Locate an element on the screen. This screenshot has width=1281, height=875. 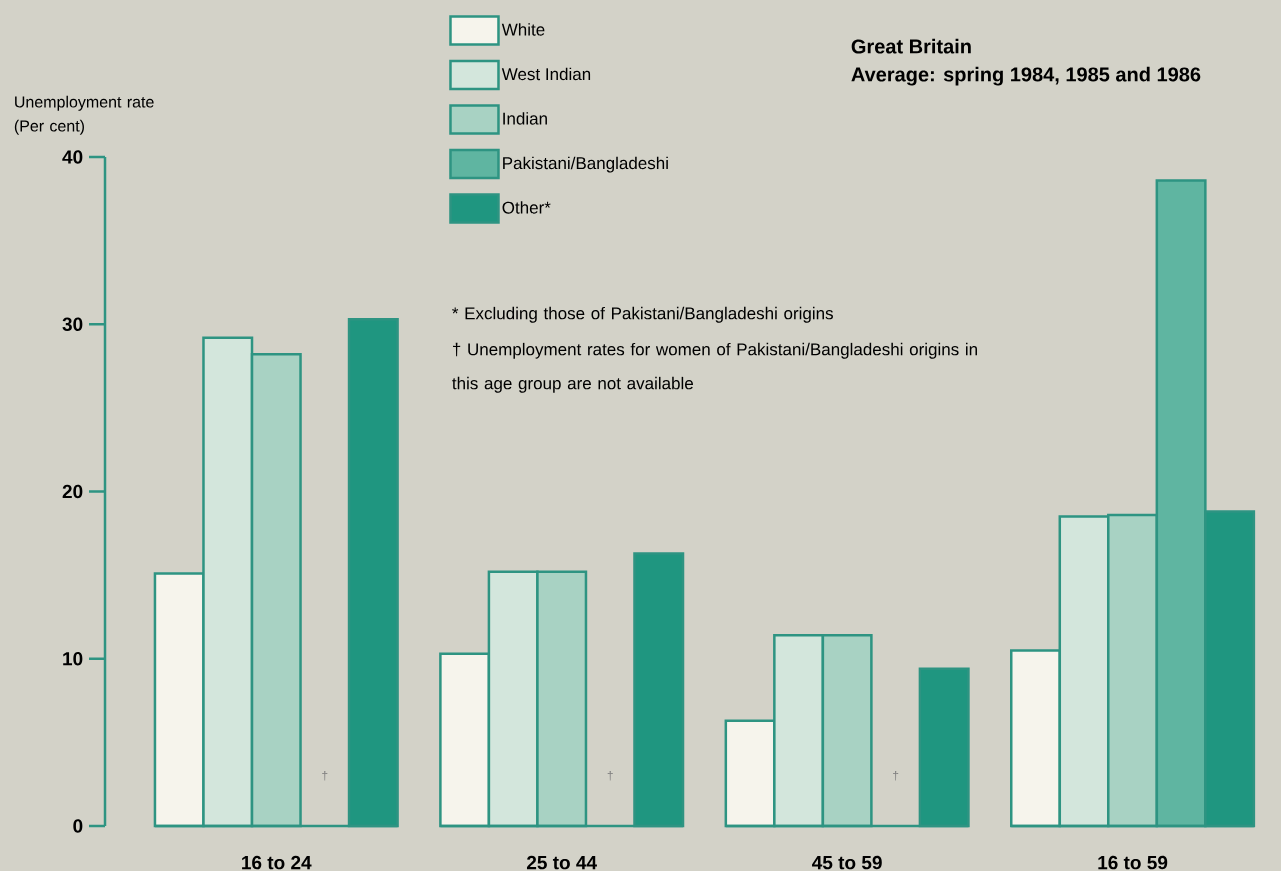
x-tick-label: 45 to 59 is located at coordinates (847, 862).